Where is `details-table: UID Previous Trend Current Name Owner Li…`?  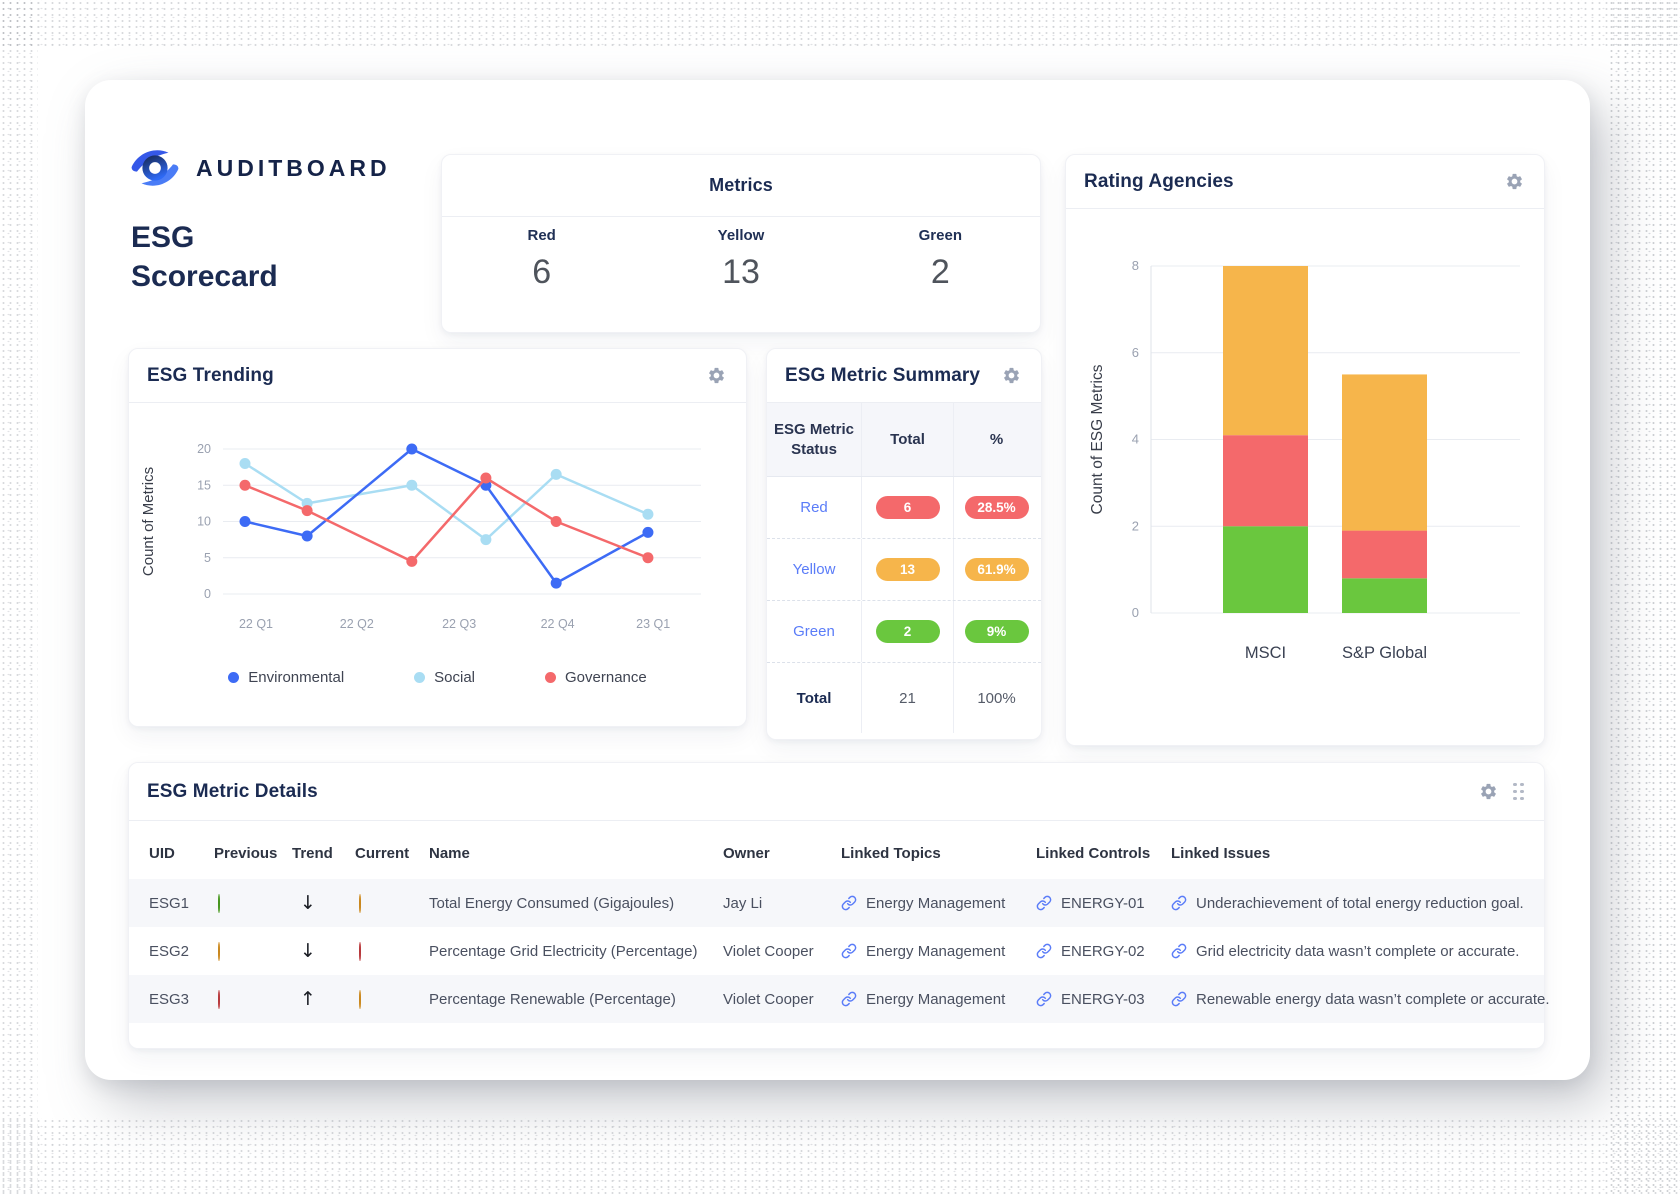
details-table: UID Previous Trend Current Name Owner Li… is located at coordinates (839, 922).